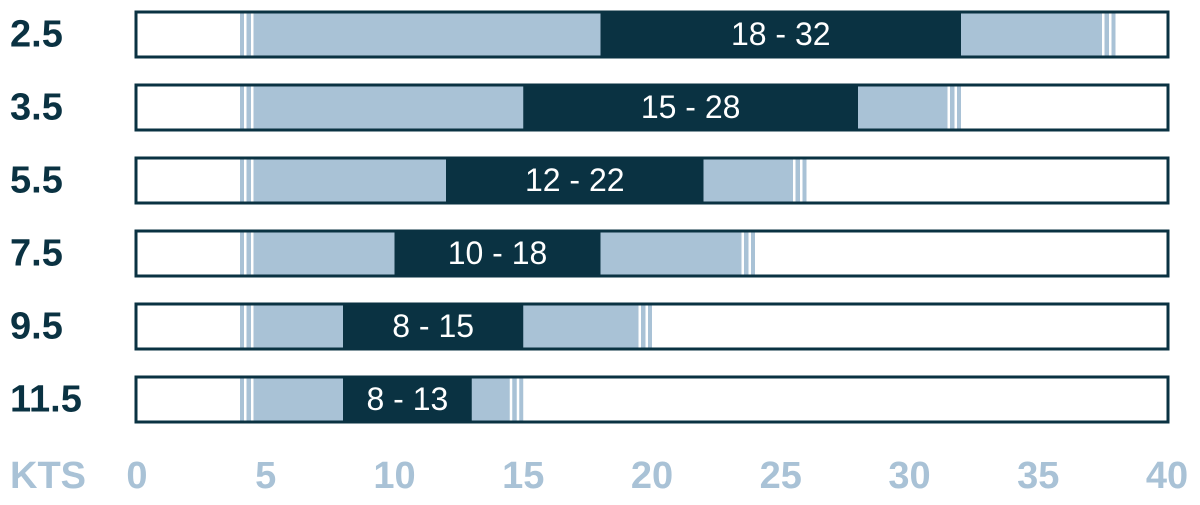 This screenshot has width=1200, height=505. I want to click on value-label: 12 - 22, so click(575, 180).